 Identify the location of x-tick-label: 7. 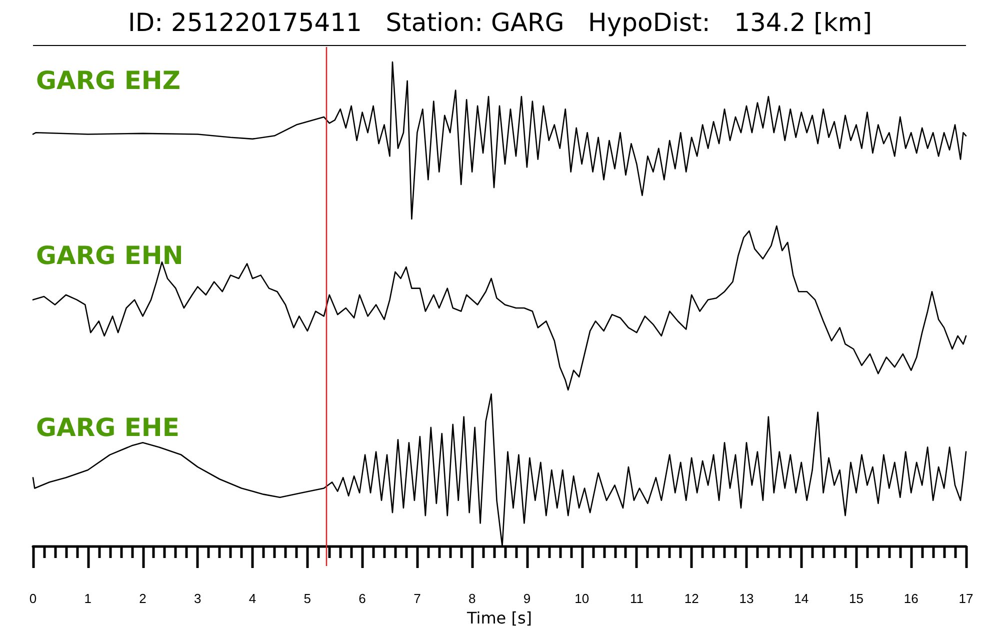
(417, 598).